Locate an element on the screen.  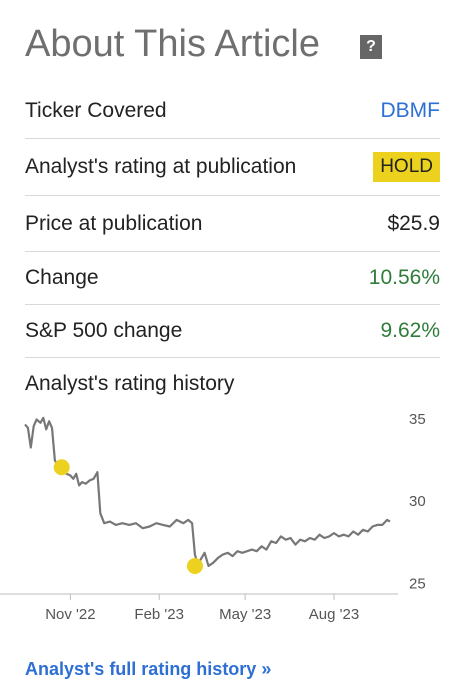
y-tick-label: 30 is located at coordinates (417, 501).